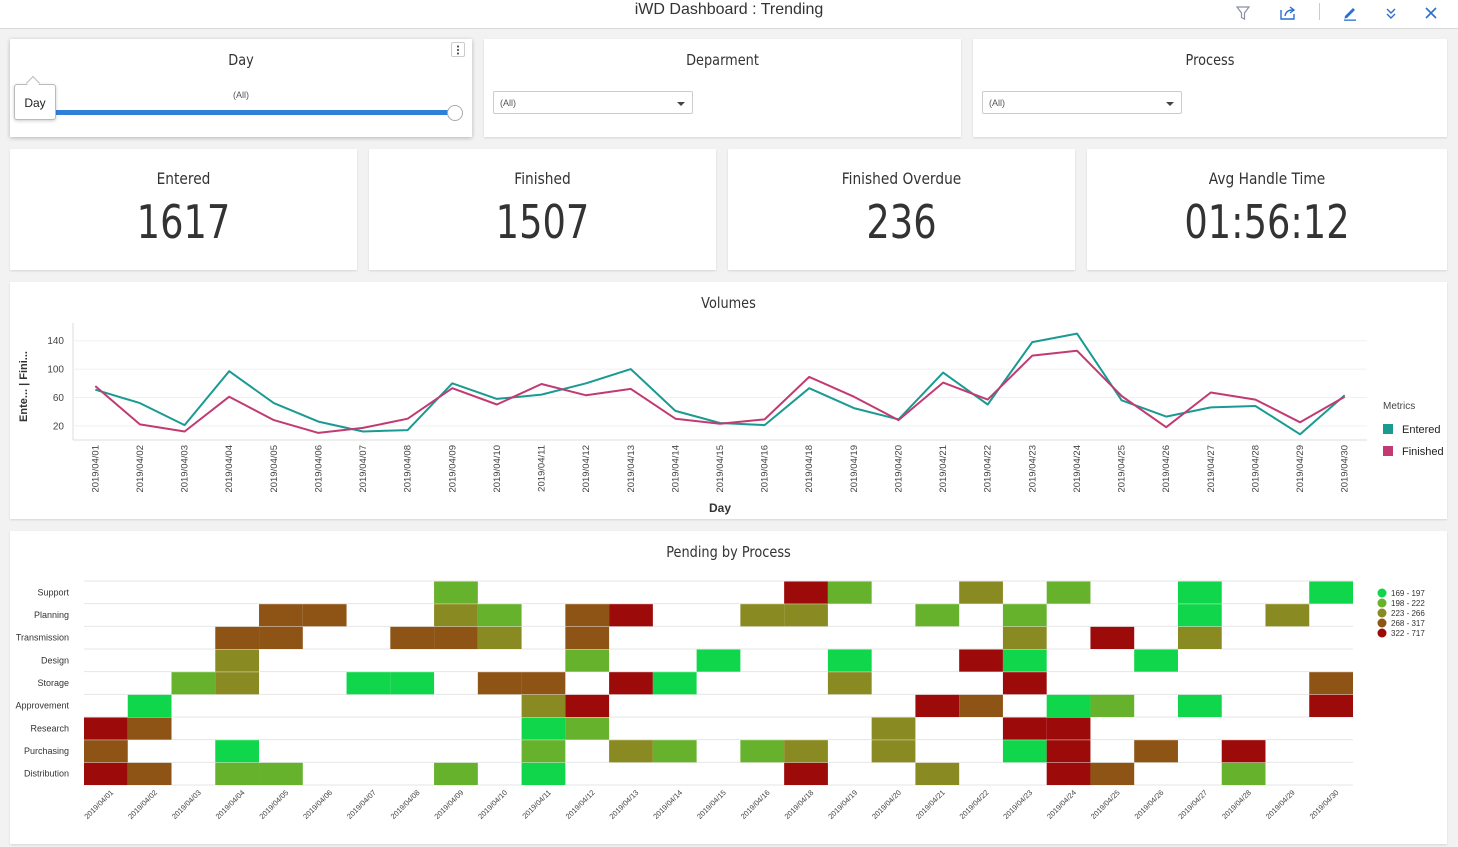 The height and width of the screenshot is (847, 1458). What do you see at coordinates (1319, 11) in the screenshot?
I see `toolbar-divider` at bounding box center [1319, 11].